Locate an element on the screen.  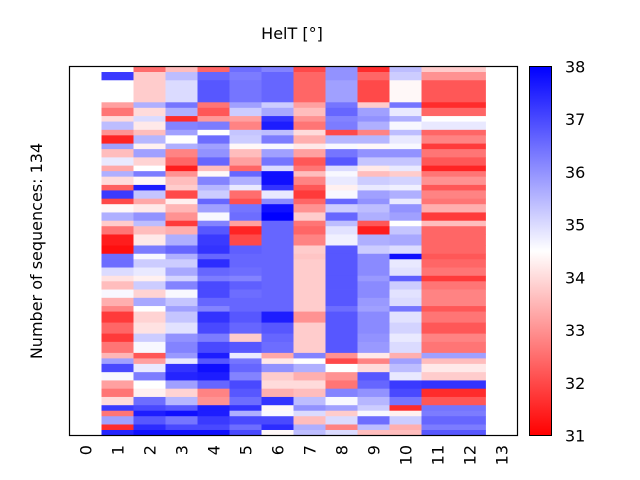
colorbar-tick-label: 37 is located at coordinates (575, 119).